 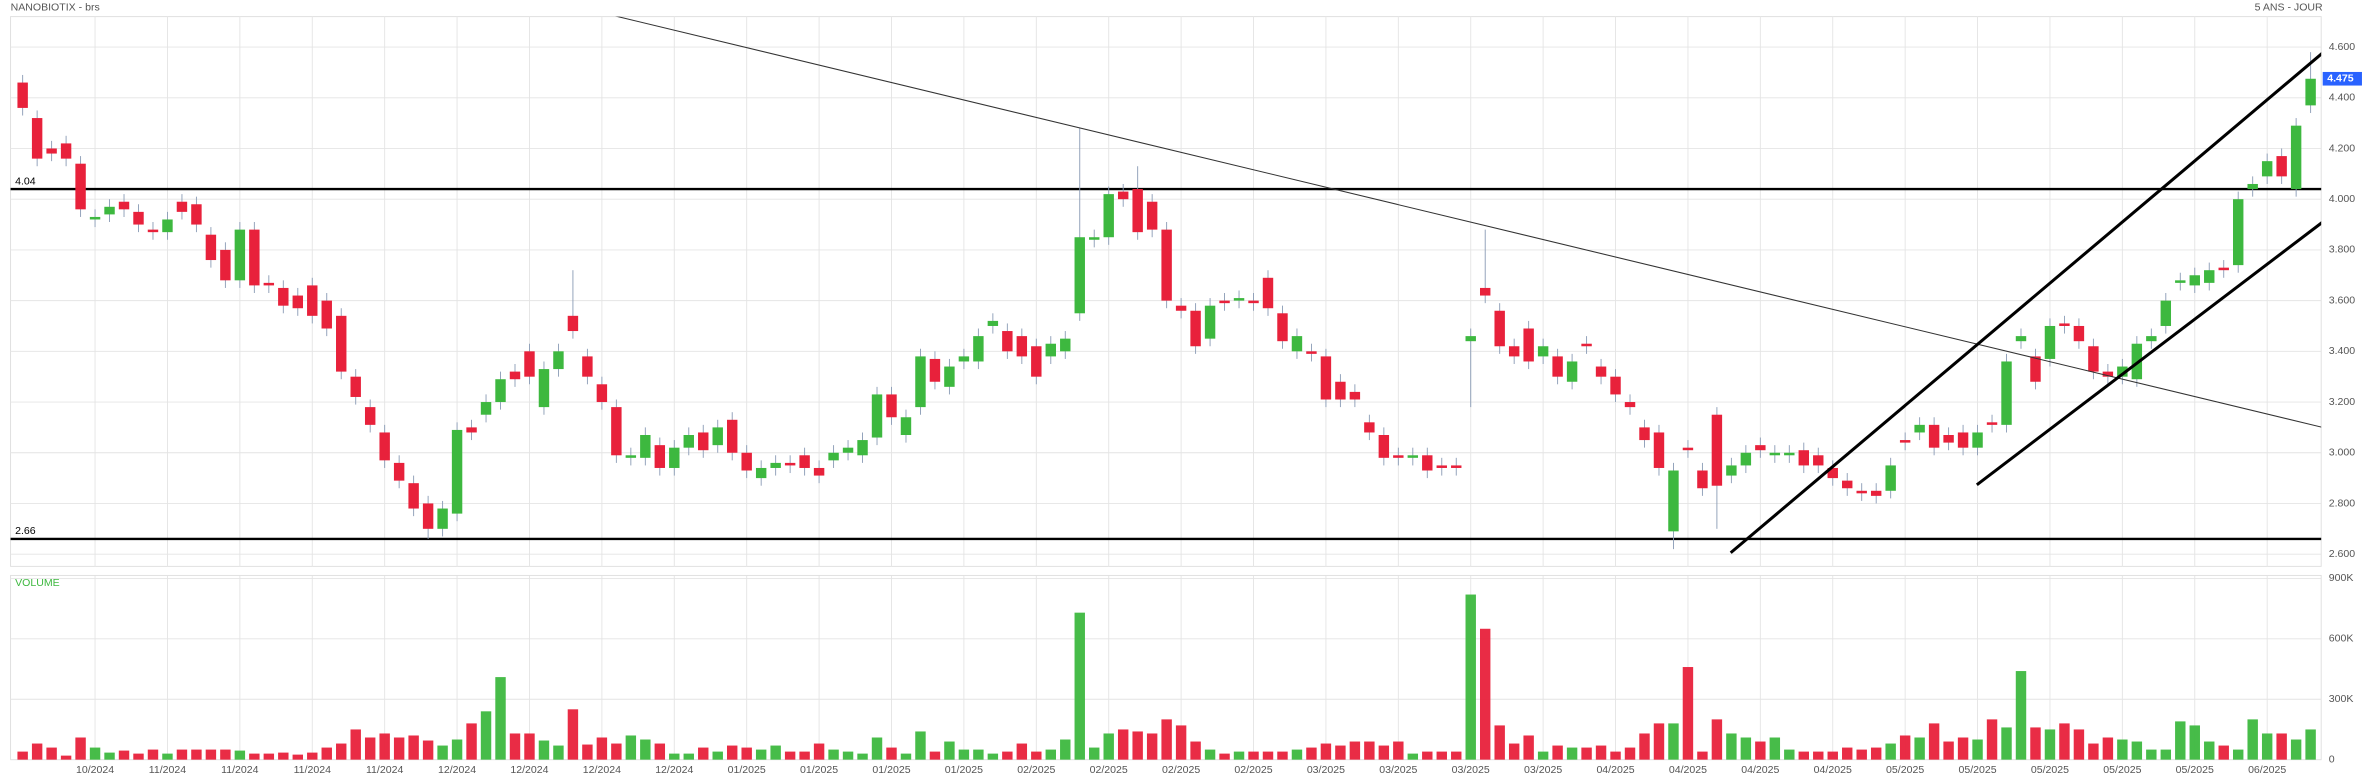 What do you see at coordinates (168, 770) in the screenshot?
I see `x-tick-label: 11/2024` at bounding box center [168, 770].